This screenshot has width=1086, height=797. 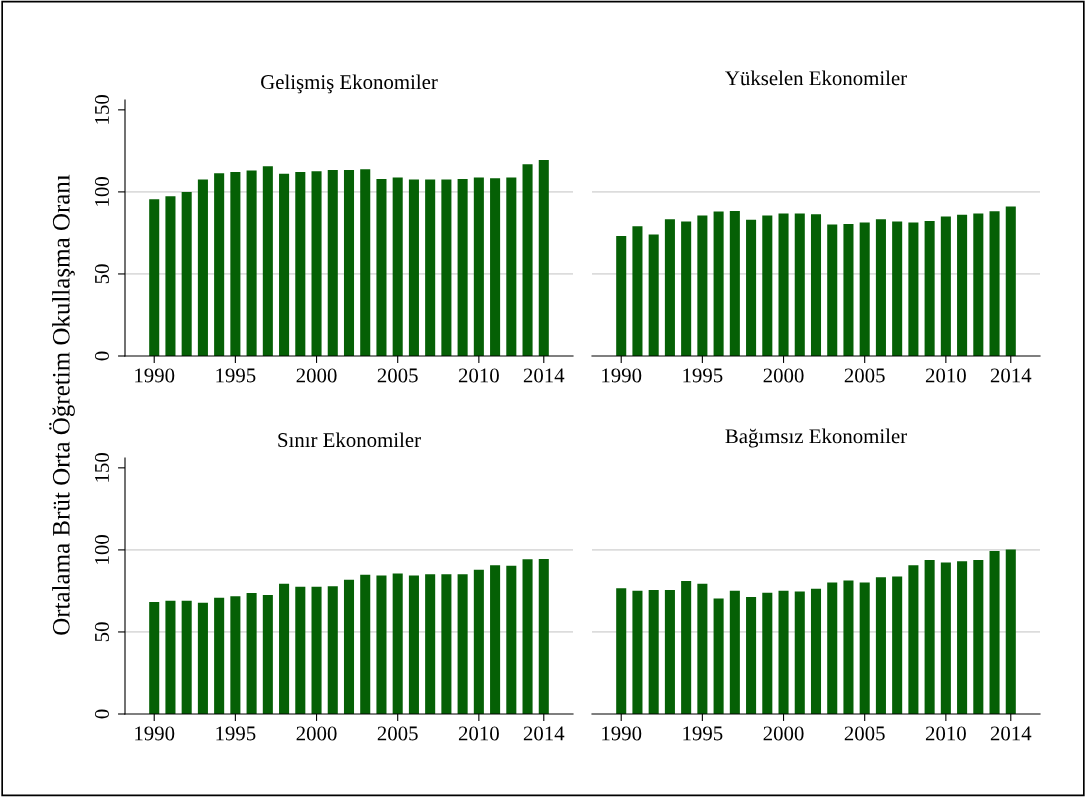 I want to click on chart-title: Gelişmiş Ekonomiler, so click(x=349, y=84).